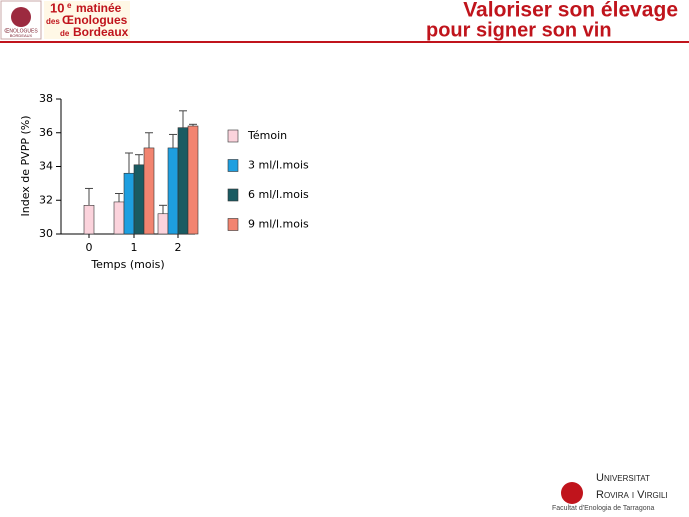 The width and height of the screenshot is (689, 517). Describe the element at coordinates (95, 20) in the screenshot. I see `event-text: Œnologues` at that location.